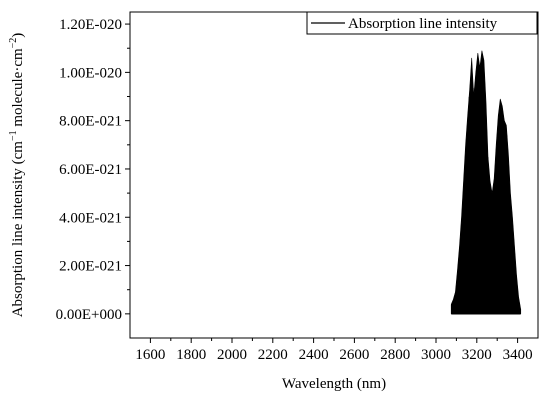  Describe the element at coordinates (90, 122) in the screenshot. I see `y-tick-label: 8.00E-021` at that location.